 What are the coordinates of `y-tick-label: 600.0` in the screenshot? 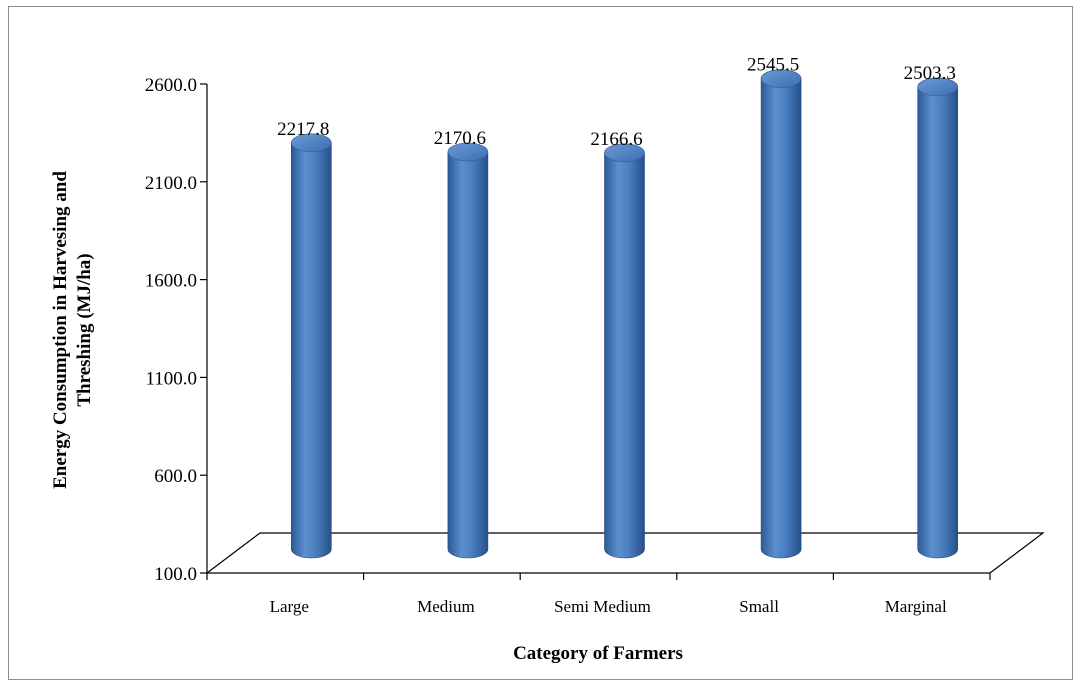 It's located at (175, 476).